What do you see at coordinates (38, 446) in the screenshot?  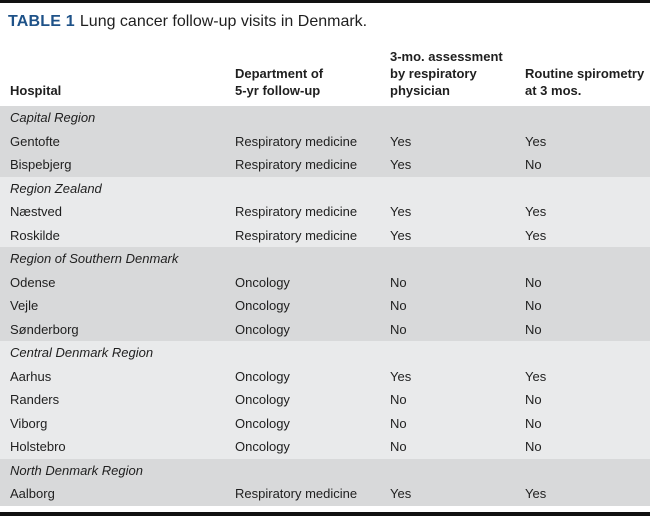 I see `hospital-name: Holstebro` at bounding box center [38, 446].